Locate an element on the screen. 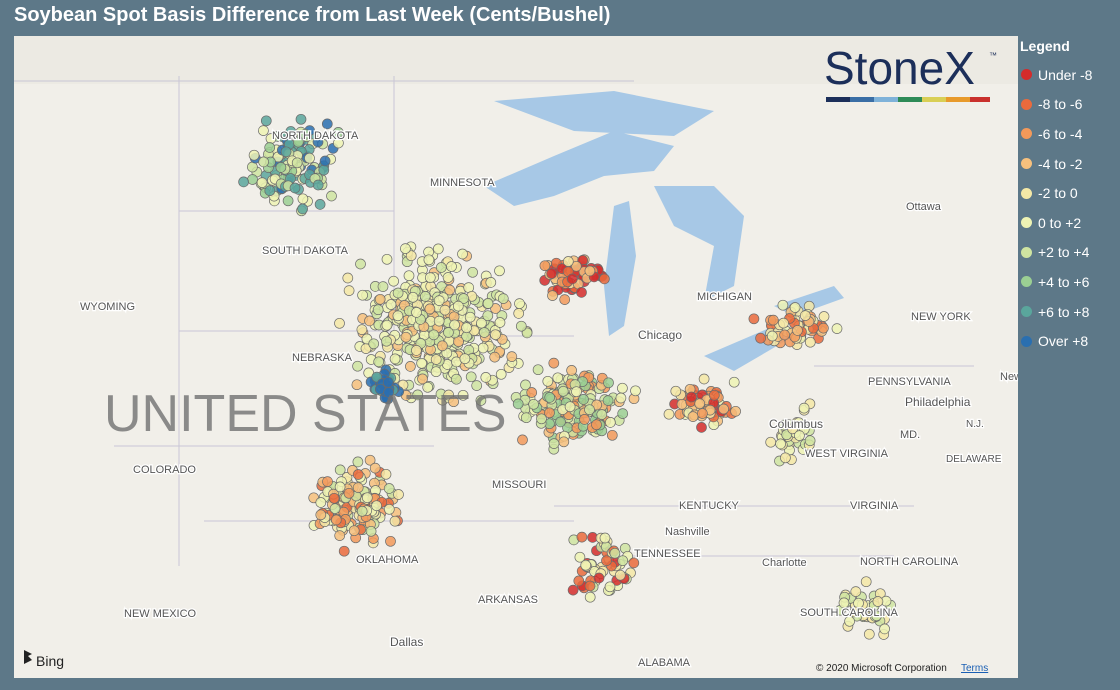 This screenshot has width=1120, height=690. legend-item: -4 to -2 is located at coordinates (1069, 164).